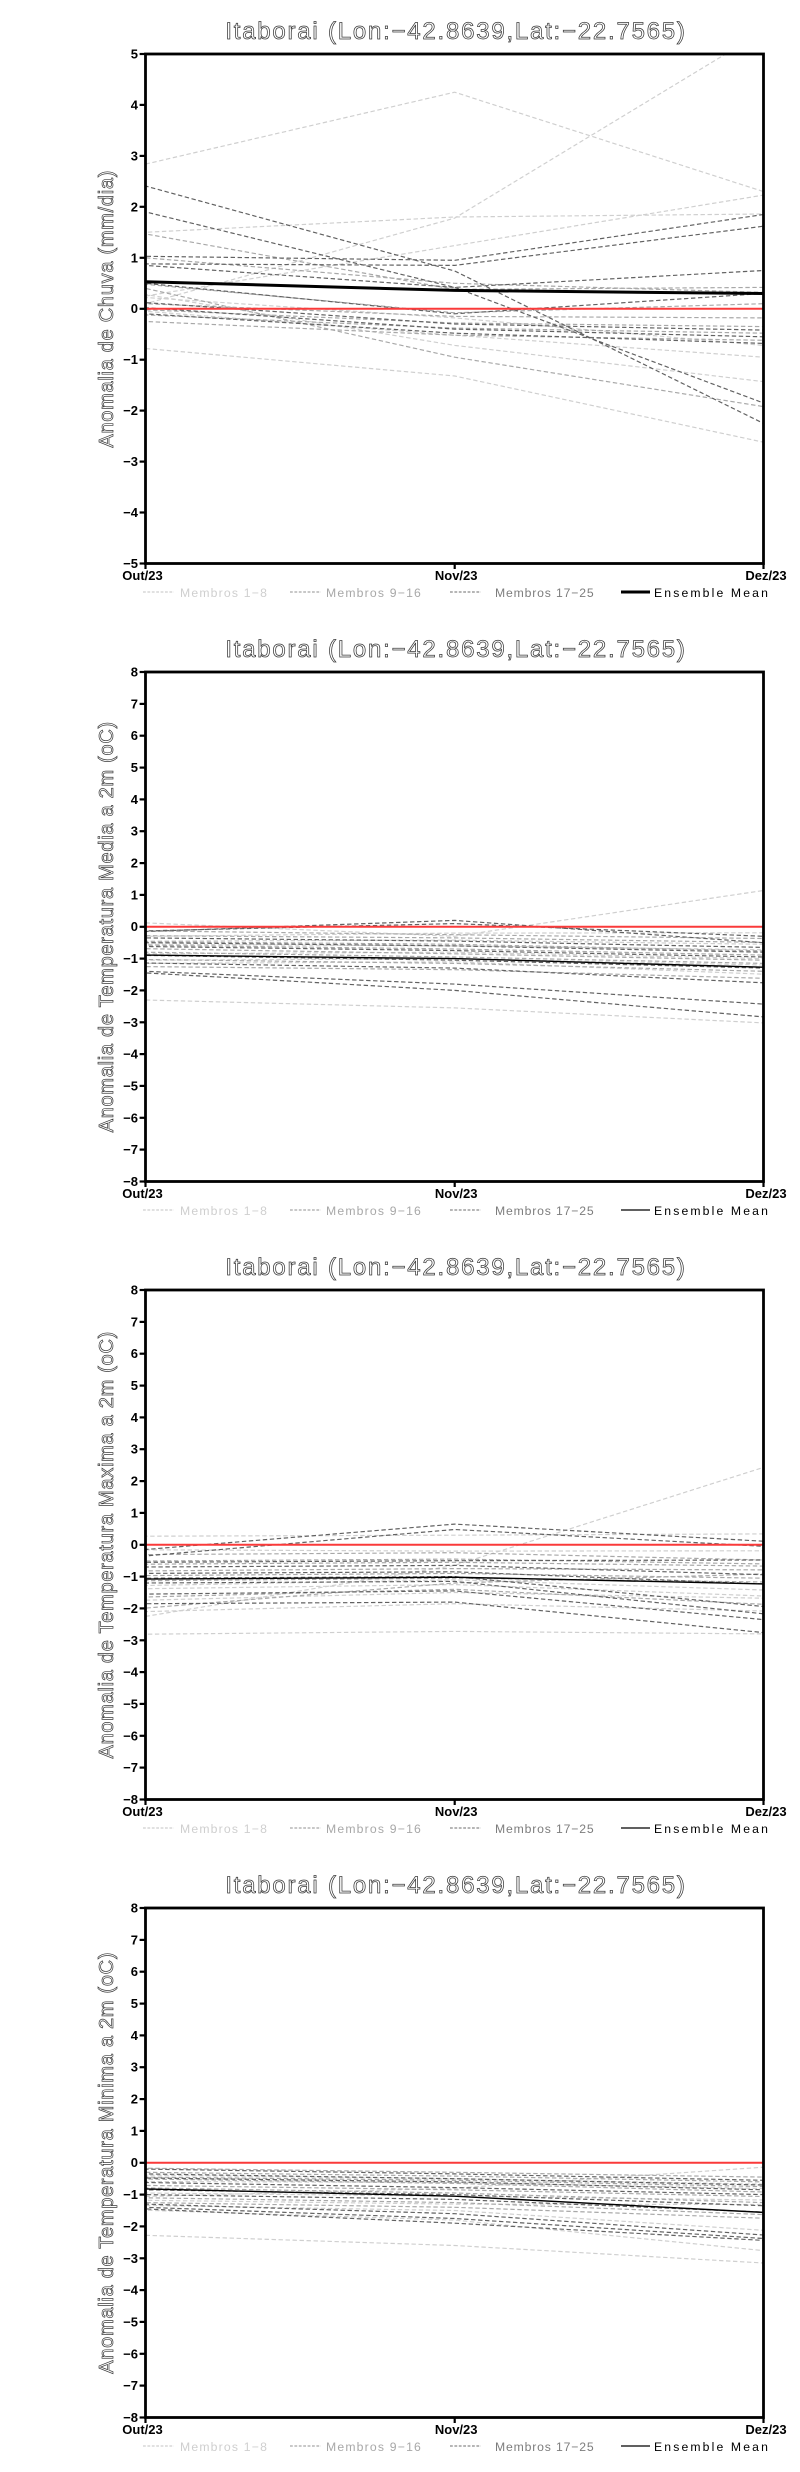 The height and width of the screenshot is (2472, 800). What do you see at coordinates (107, 309) in the screenshot?
I see `svg-text: Anomalia de Chuva (mm/dia)` at bounding box center [107, 309].